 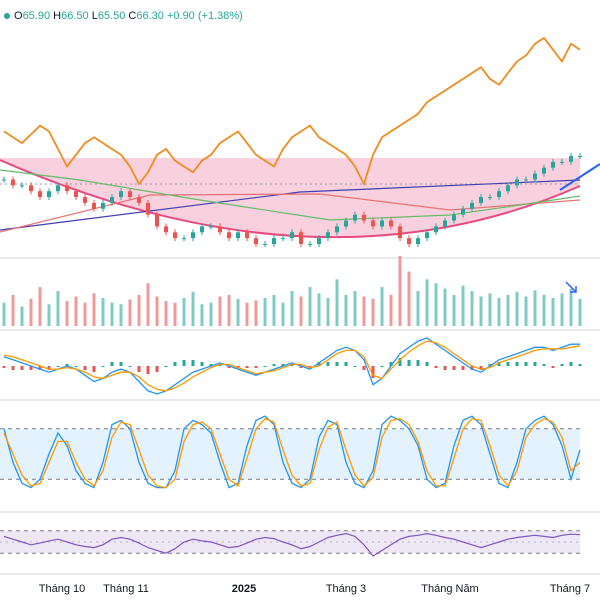 I want to click on ma-mid-line, so click(x=290, y=213).